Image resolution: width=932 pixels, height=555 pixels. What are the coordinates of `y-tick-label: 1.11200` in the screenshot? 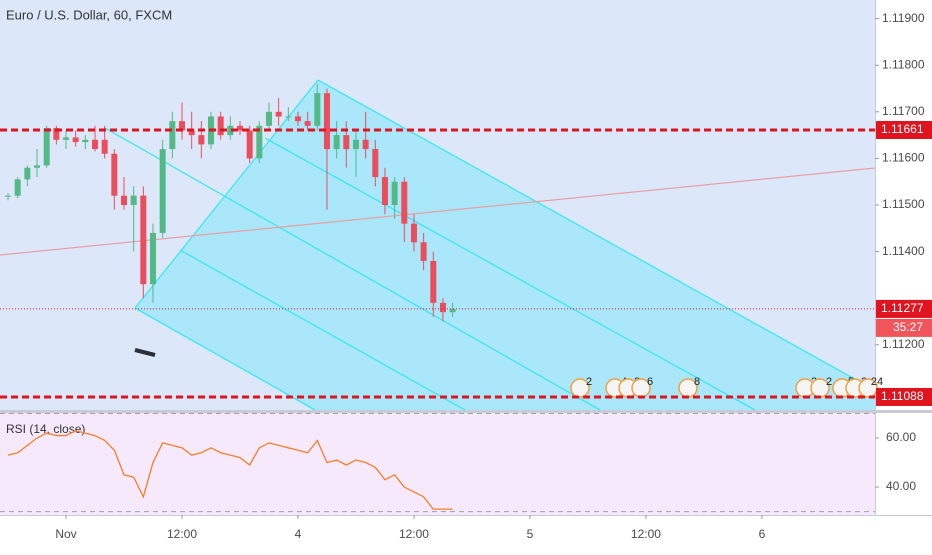 It's located at (903, 344).